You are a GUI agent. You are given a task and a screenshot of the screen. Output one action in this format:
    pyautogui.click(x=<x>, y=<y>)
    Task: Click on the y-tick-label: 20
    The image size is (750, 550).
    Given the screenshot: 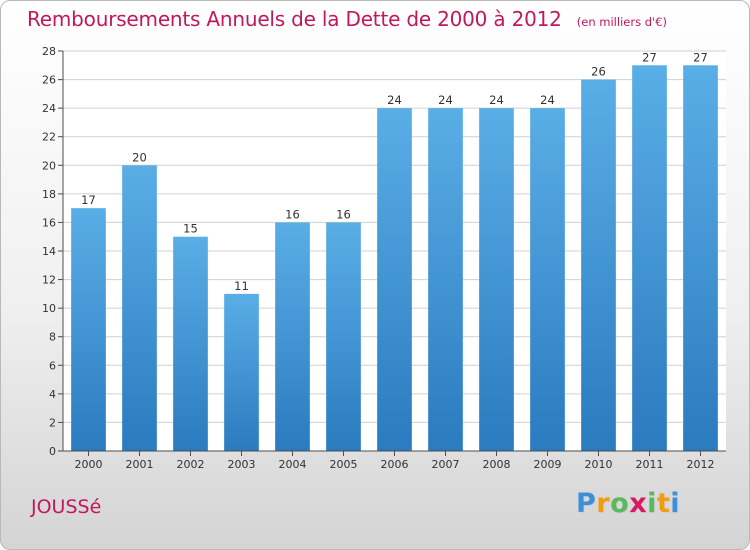 What is the action you would take?
    pyautogui.click(x=49, y=165)
    